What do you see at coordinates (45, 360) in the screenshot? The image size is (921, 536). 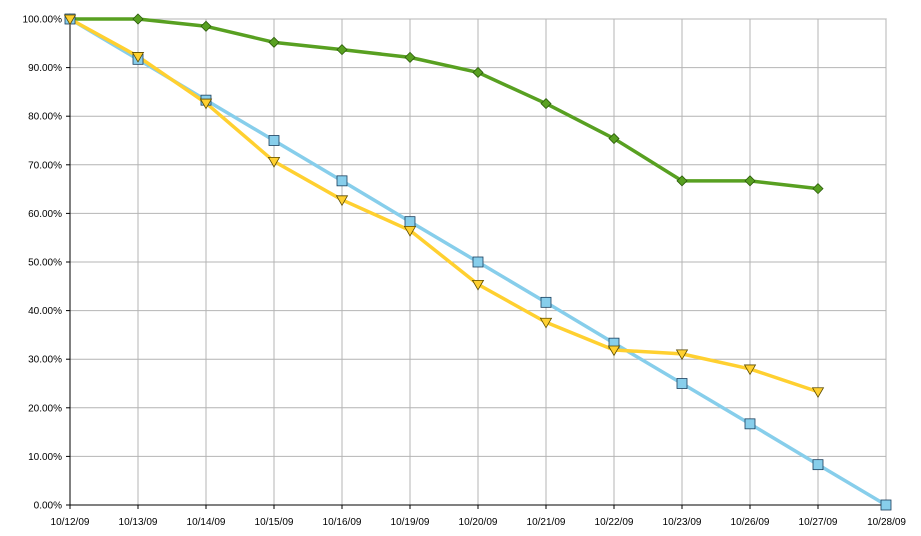 I see `y-tick-label: 30.00%` at bounding box center [45, 360].